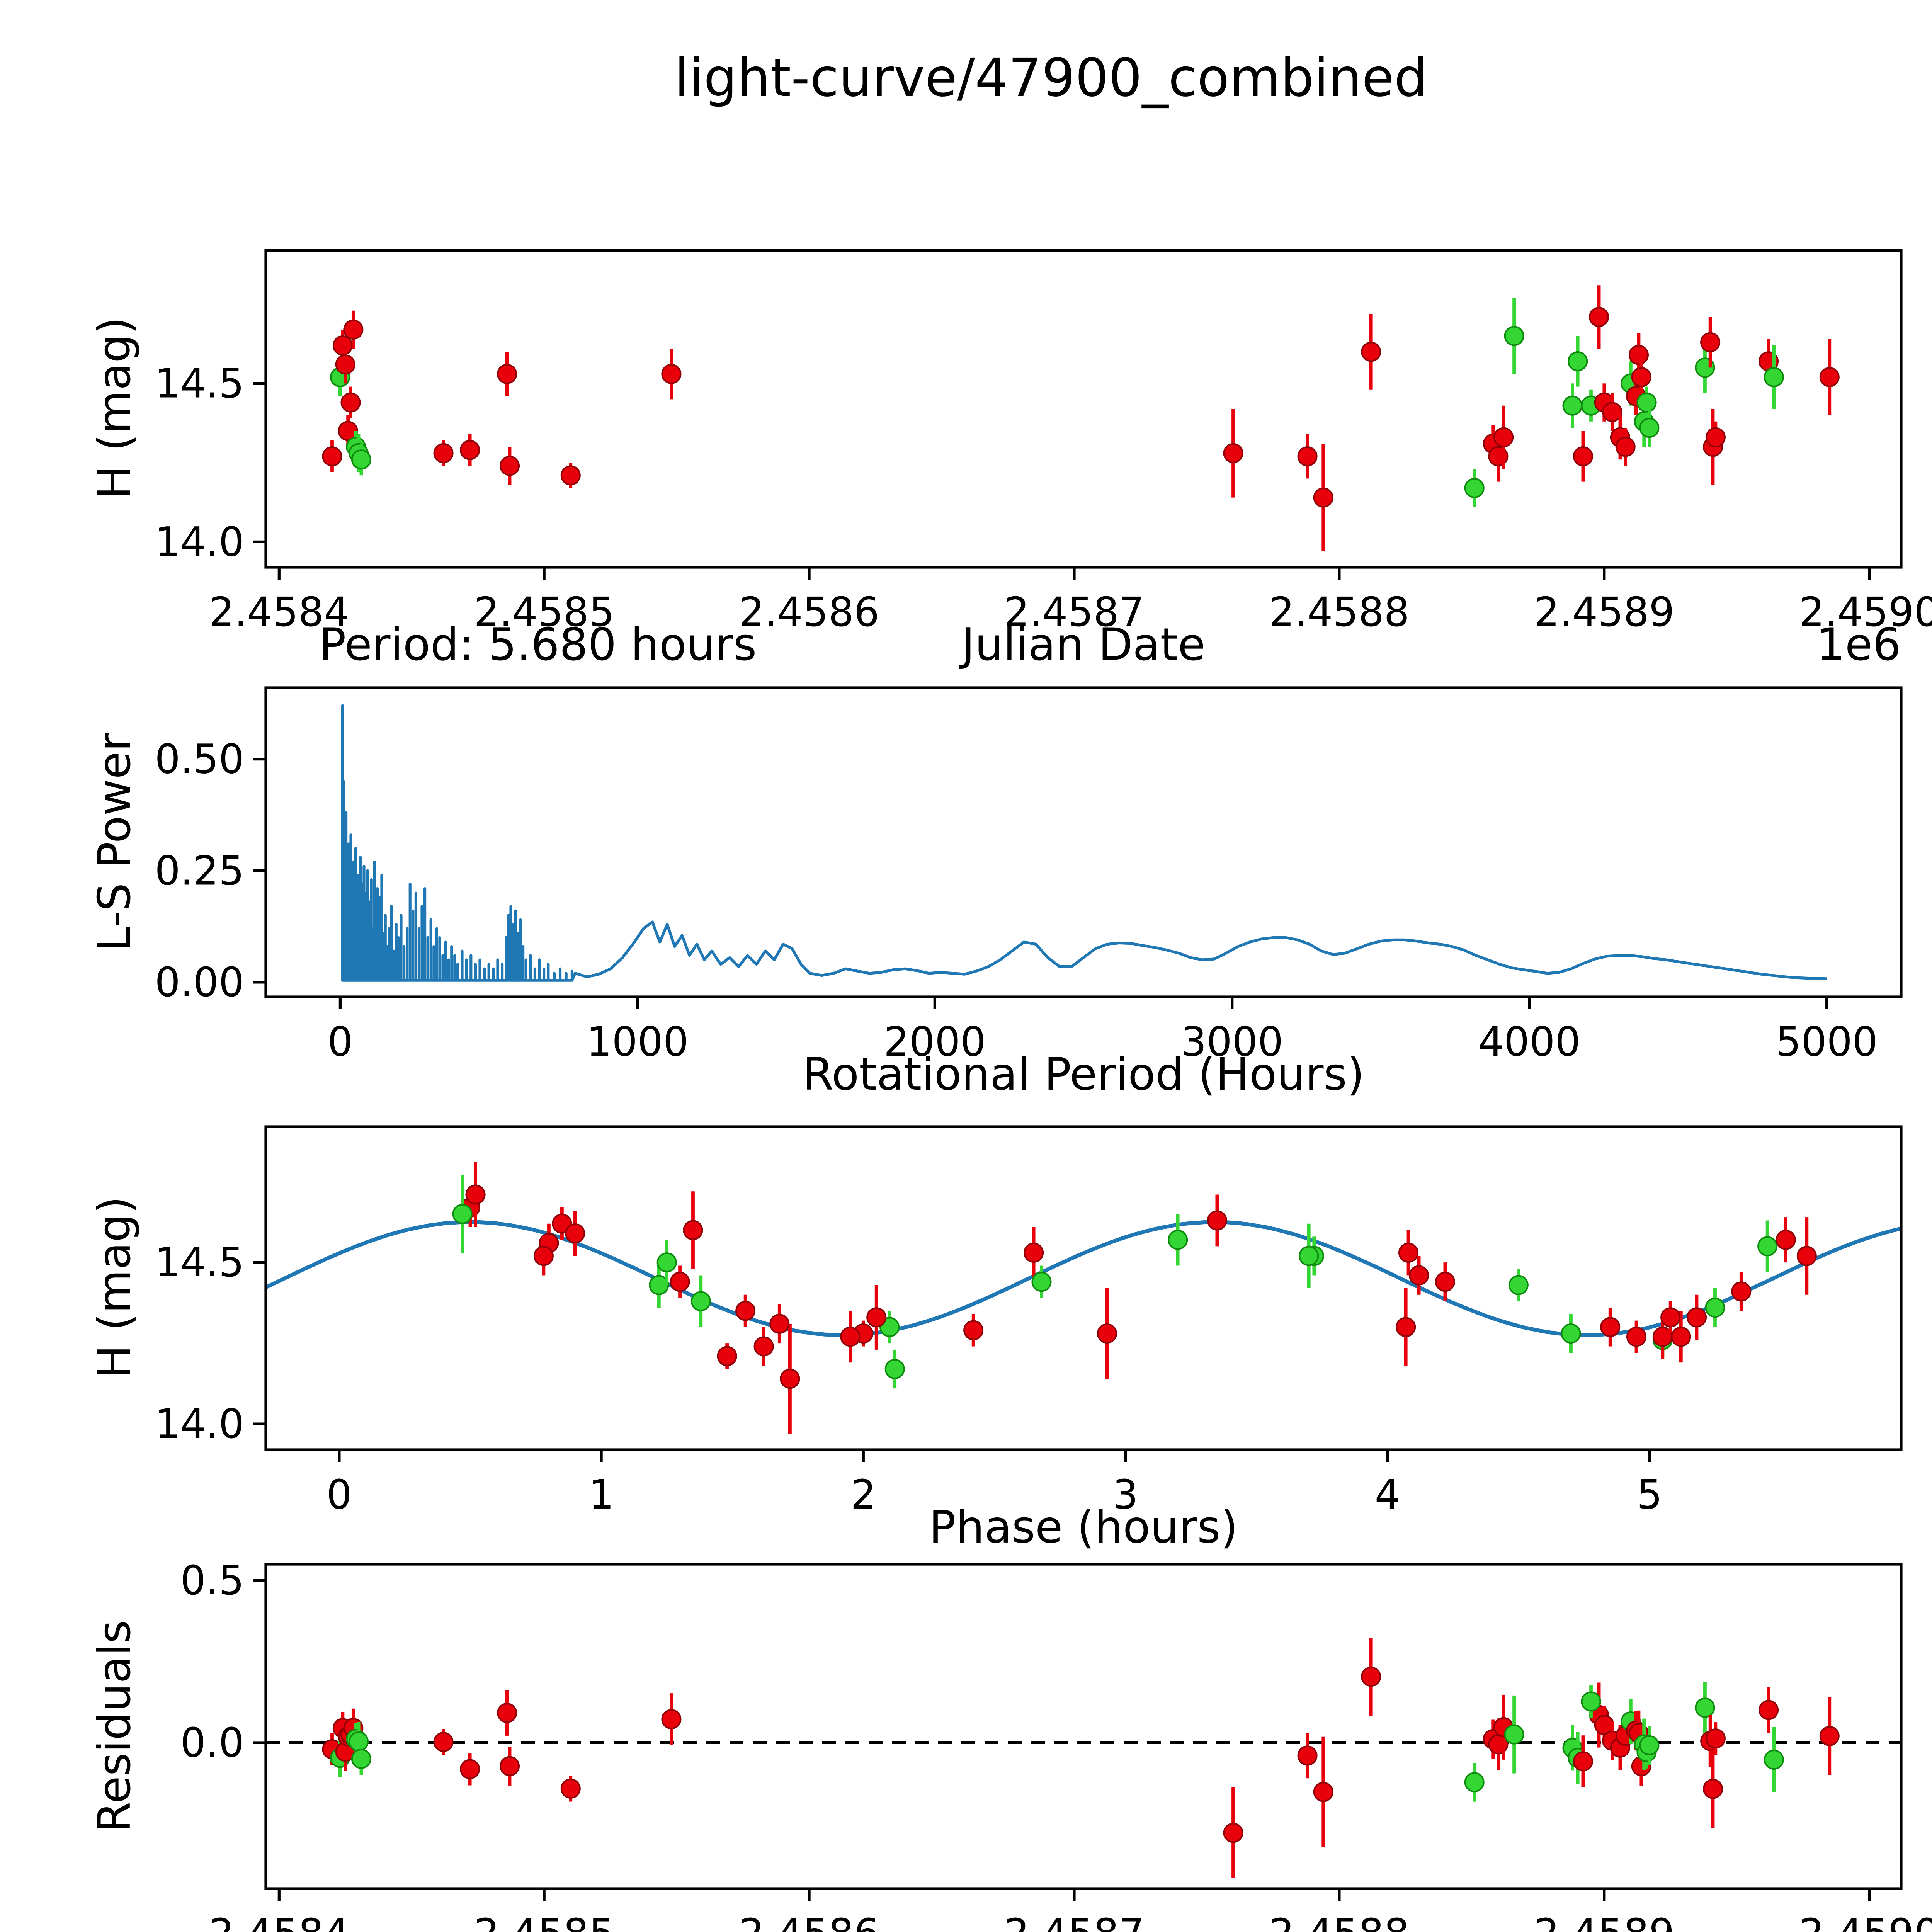 The height and width of the screenshot is (1932, 1932). Describe the element at coordinates (114, 408) in the screenshot. I see `lightcurve-ylabel: H (mag)` at that location.